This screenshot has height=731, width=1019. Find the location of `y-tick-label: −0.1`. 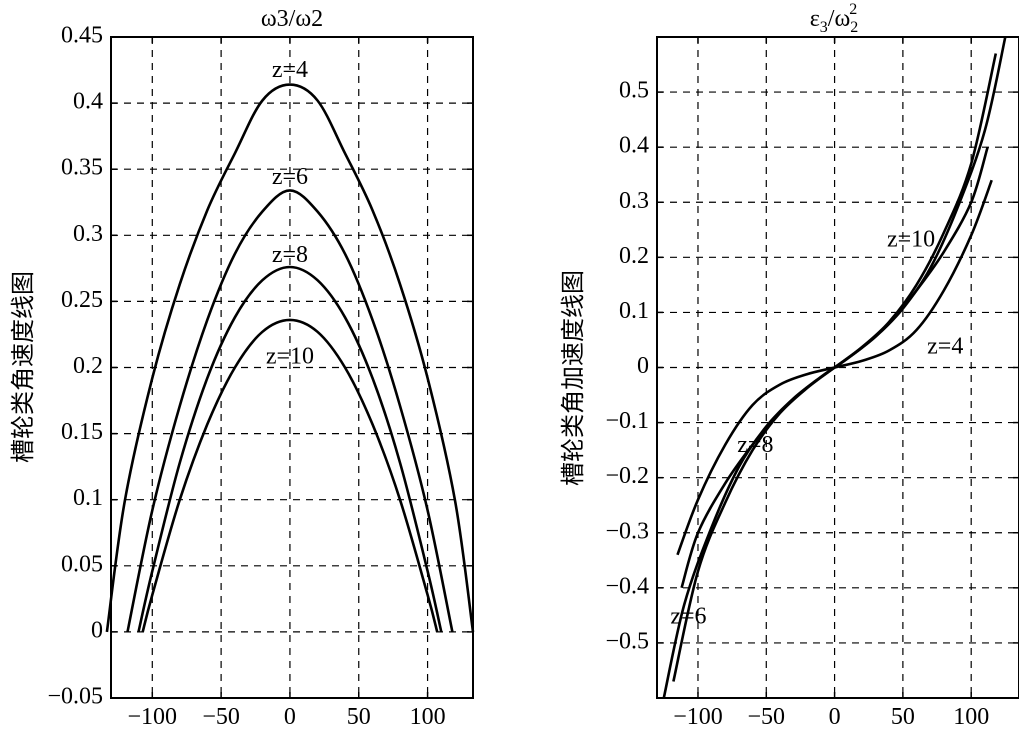

y-tick-label: −0.1 is located at coordinates (627, 421).